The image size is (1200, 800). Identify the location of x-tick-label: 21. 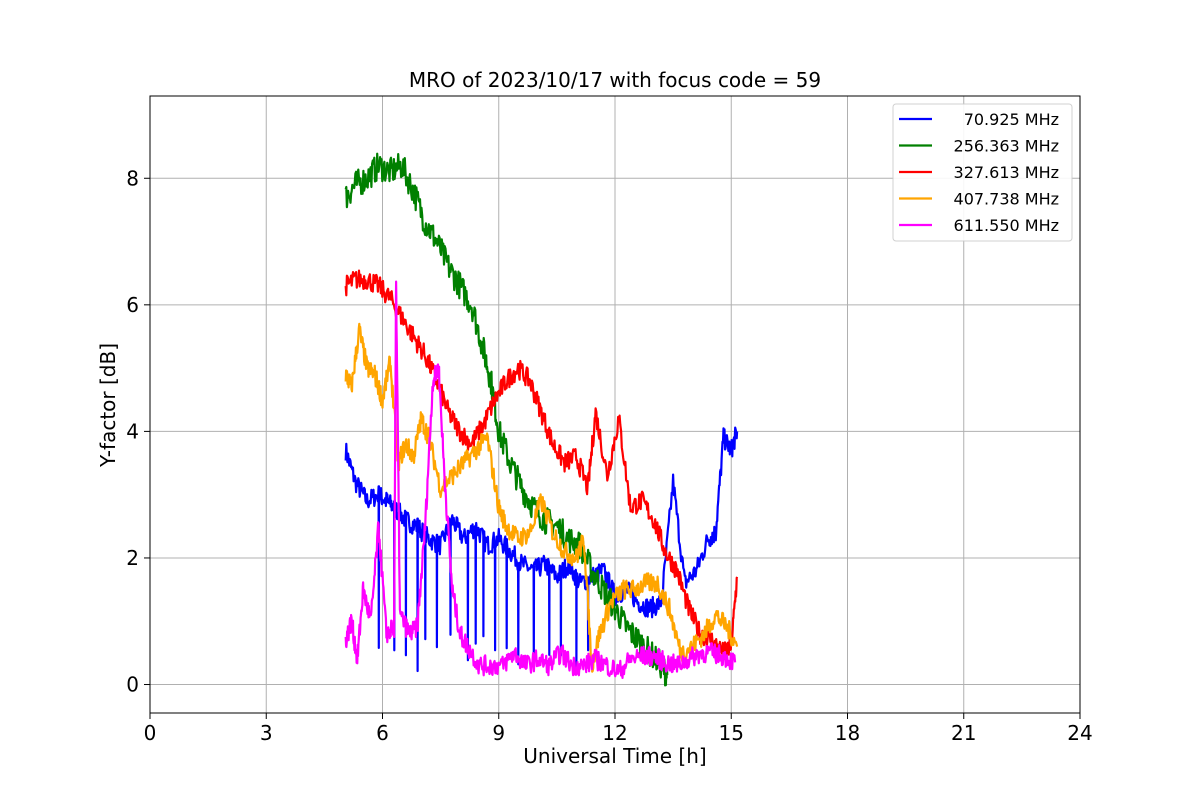
(963, 733).